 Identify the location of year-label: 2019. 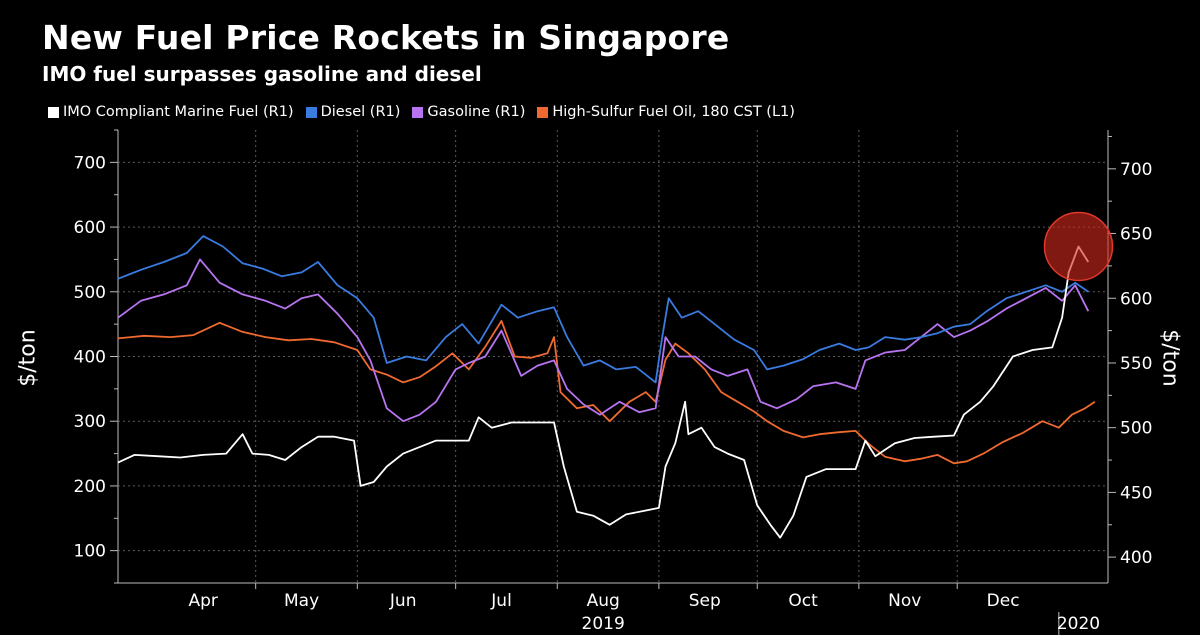
(603, 624).